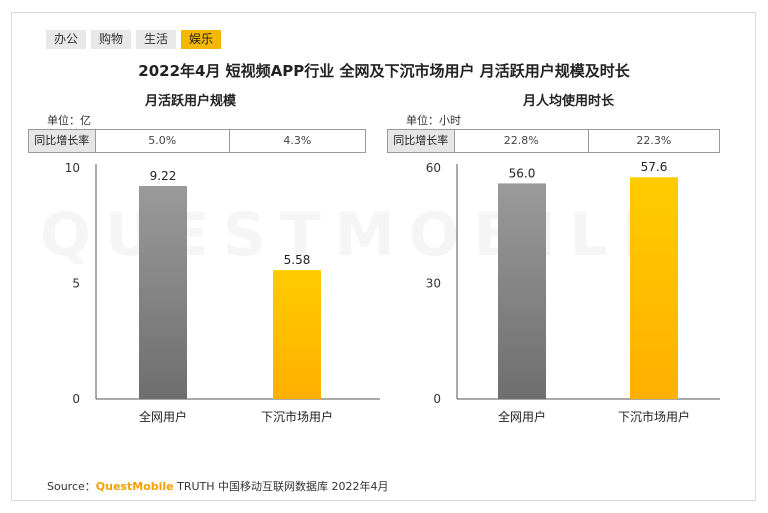 This screenshot has width=768, height=513. I want to click on right-chart-unit: 单位：小时, so click(433, 120).